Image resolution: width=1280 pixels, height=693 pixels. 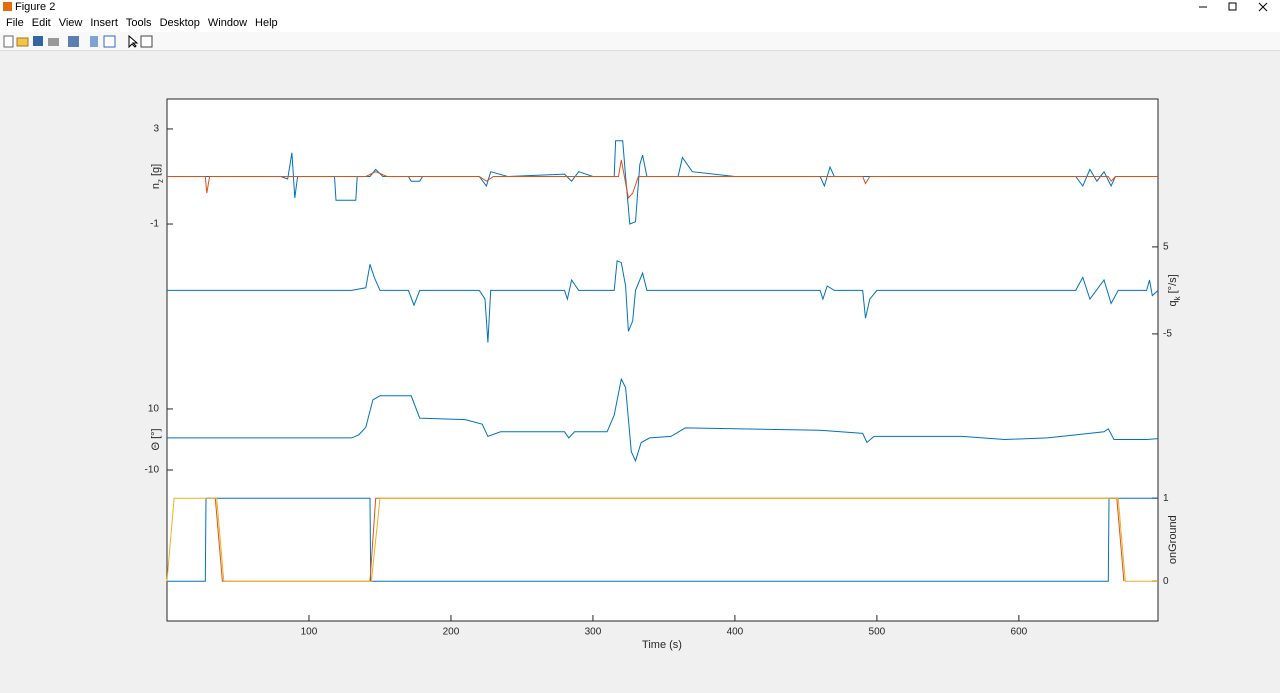 I want to click on link-button, so click(x=73, y=41).